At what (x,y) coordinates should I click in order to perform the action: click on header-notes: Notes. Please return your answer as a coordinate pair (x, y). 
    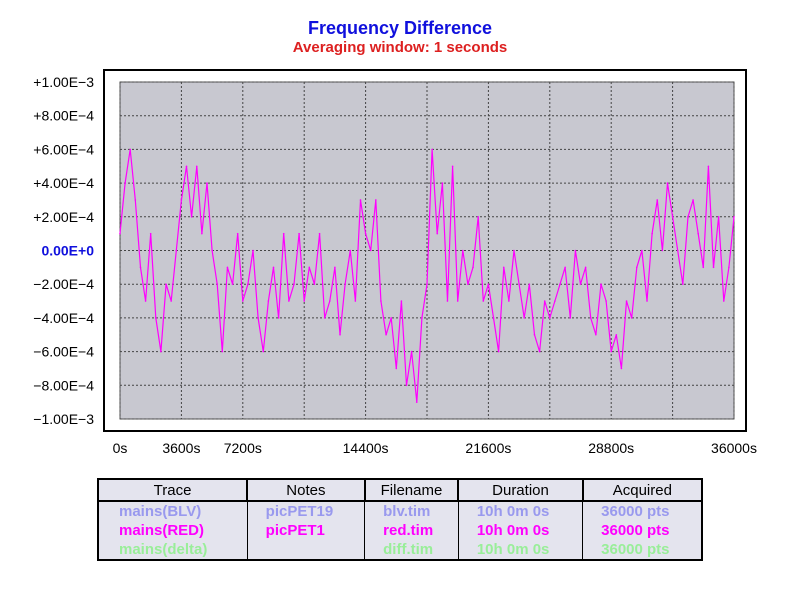
    Looking at the image, I should click on (306, 490).